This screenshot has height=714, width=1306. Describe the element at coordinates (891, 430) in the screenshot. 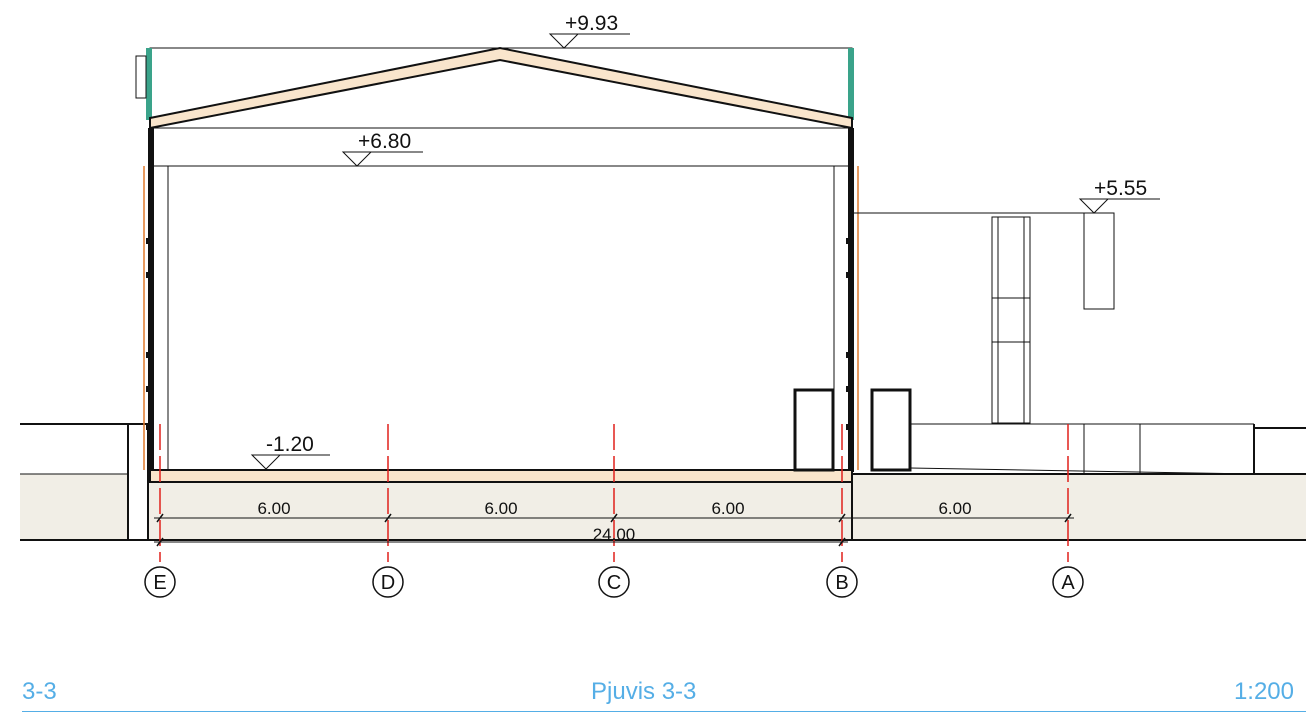

I see `door-annex` at that location.